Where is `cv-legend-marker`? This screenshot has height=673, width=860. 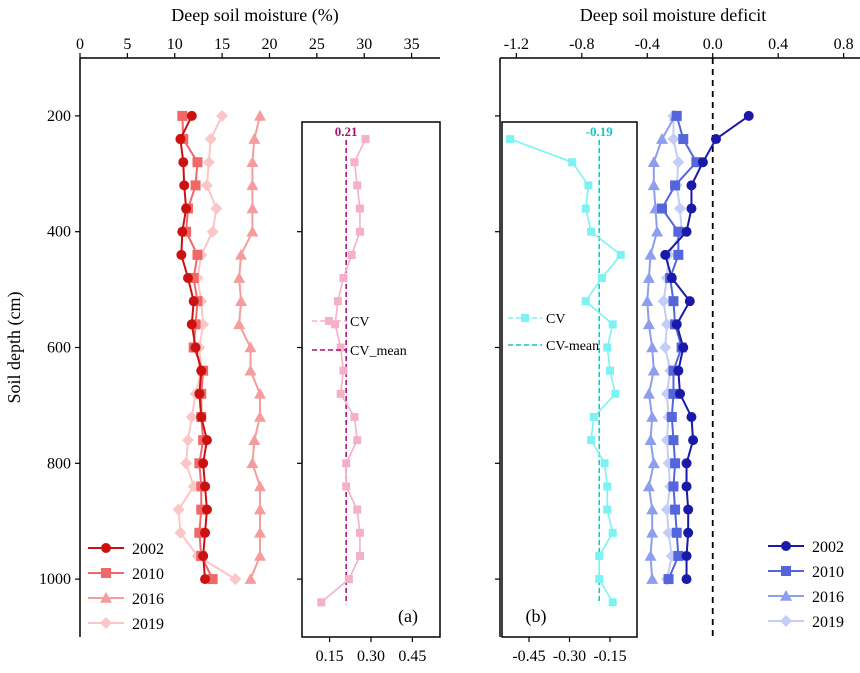 cv-legend-marker is located at coordinates (525, 318).